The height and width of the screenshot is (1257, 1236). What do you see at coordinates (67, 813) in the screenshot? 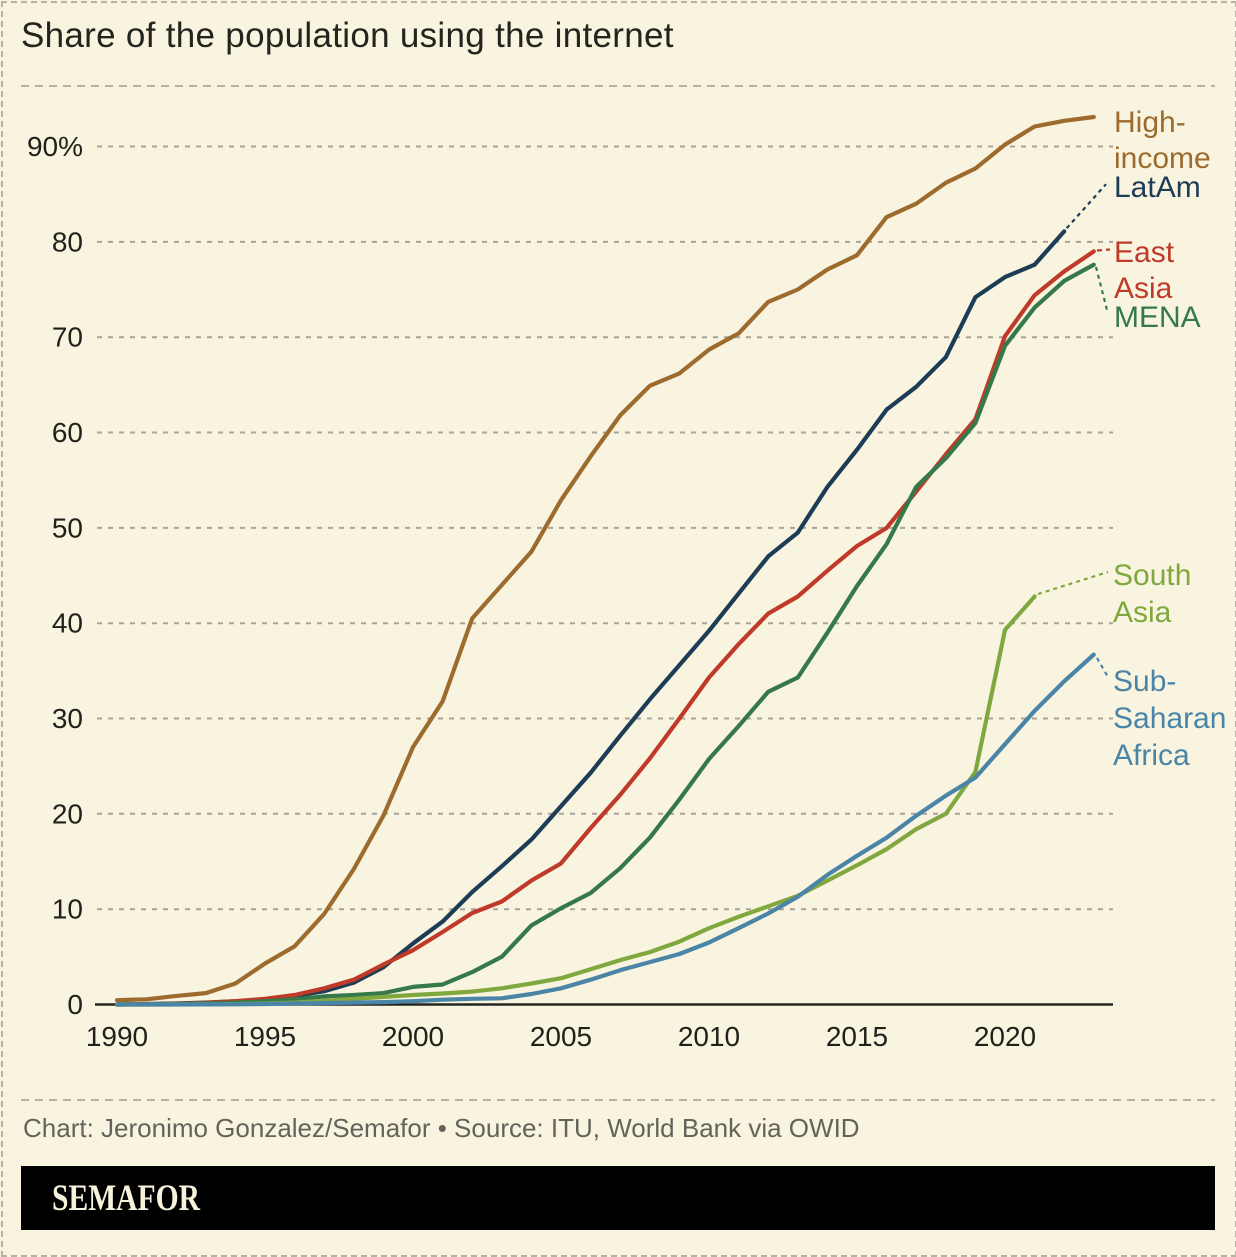
I see `svg-text: 20` at bounding box center [67, 813].